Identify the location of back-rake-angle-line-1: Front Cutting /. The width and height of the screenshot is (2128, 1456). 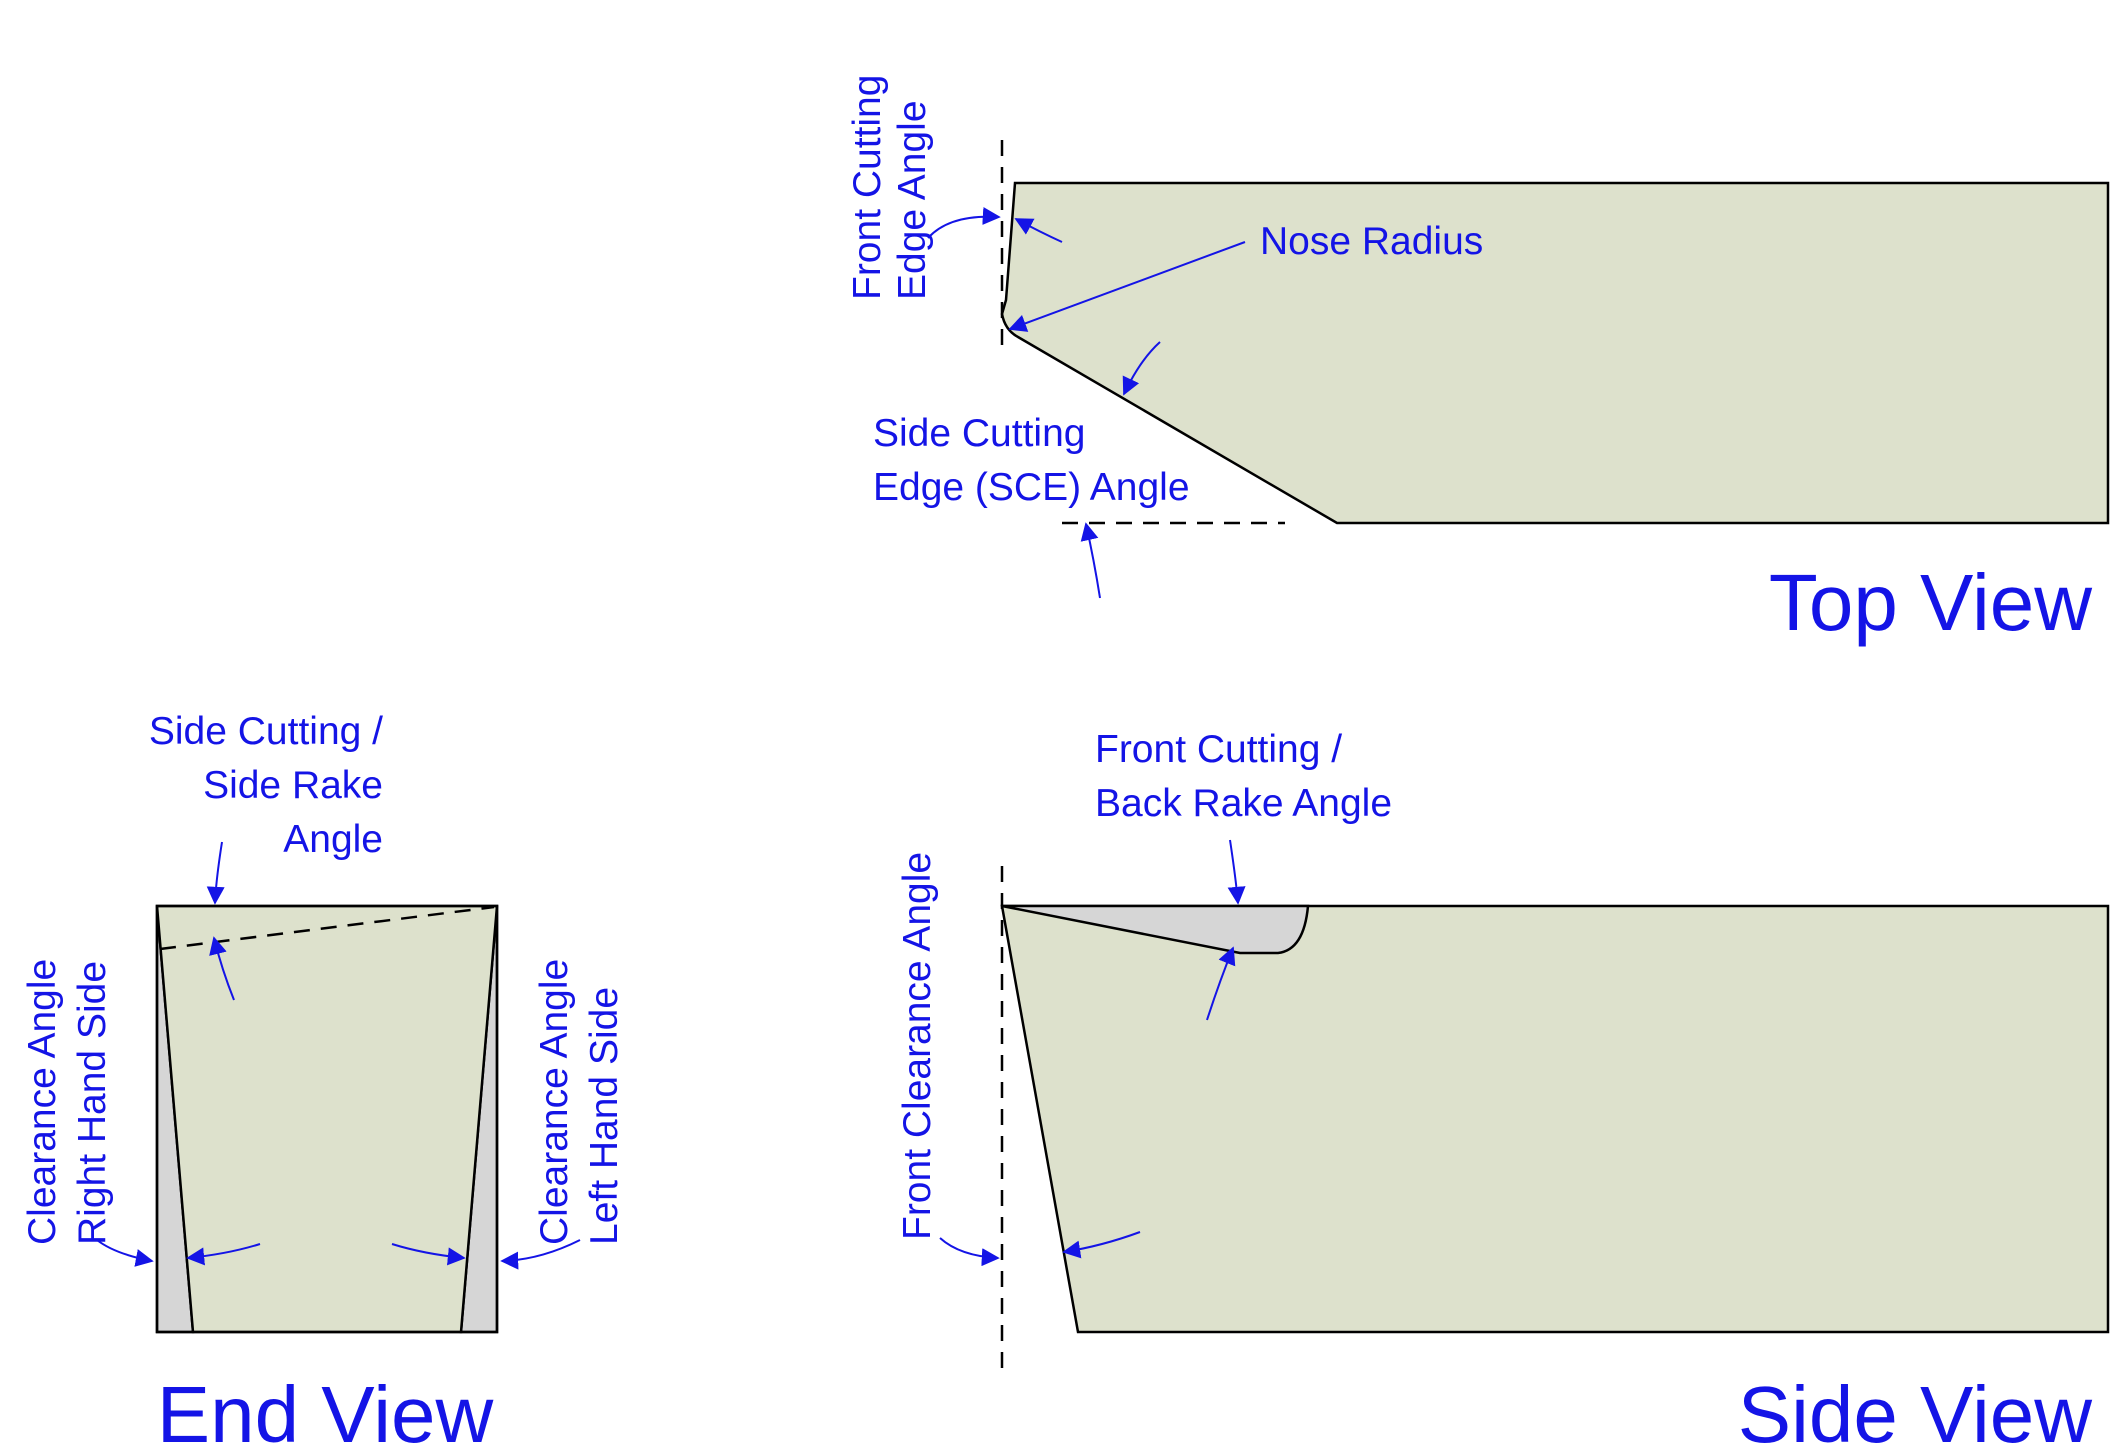
(1218, 749).